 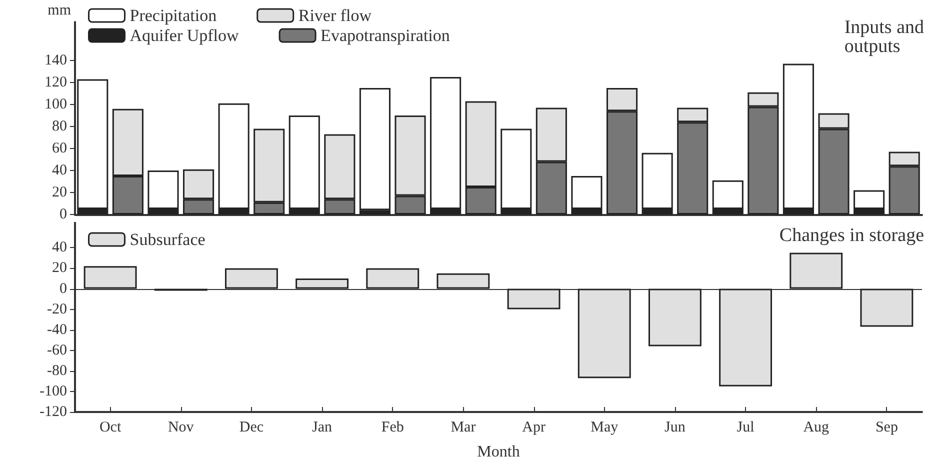 What do you see at coordinates (59, 148) in the screenshot?
I see `y-tick-label: 60` at bounding box center [59, 148].